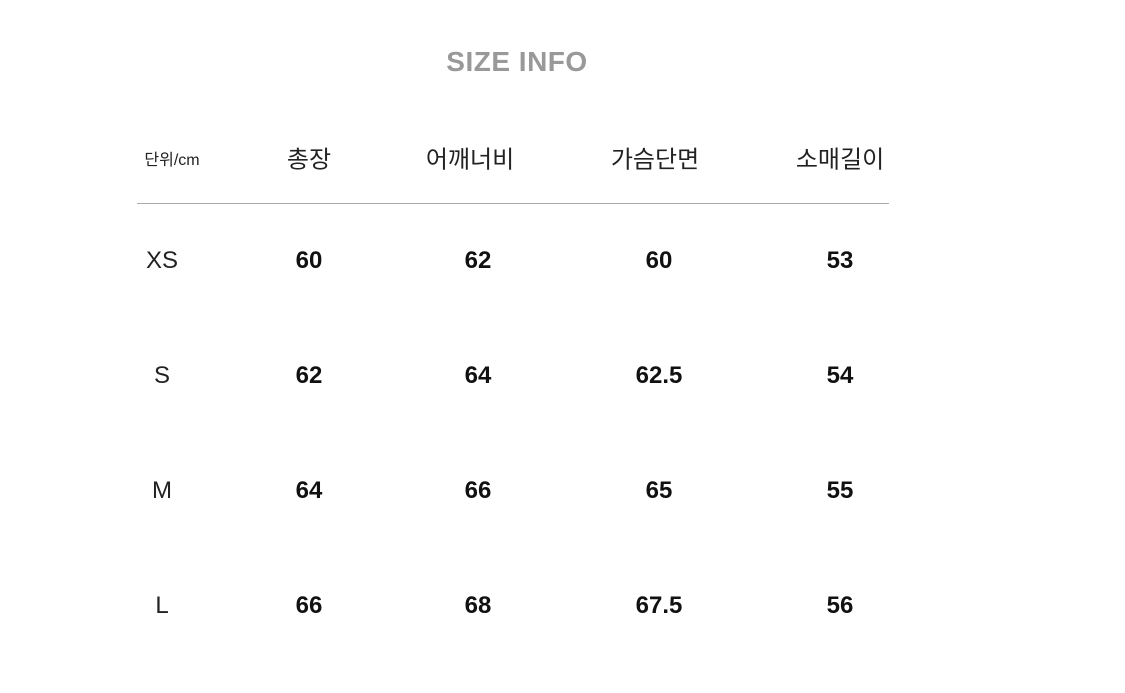 The image size is (1125, 693). I want to click on table-cell: 65, so click(659, 490).